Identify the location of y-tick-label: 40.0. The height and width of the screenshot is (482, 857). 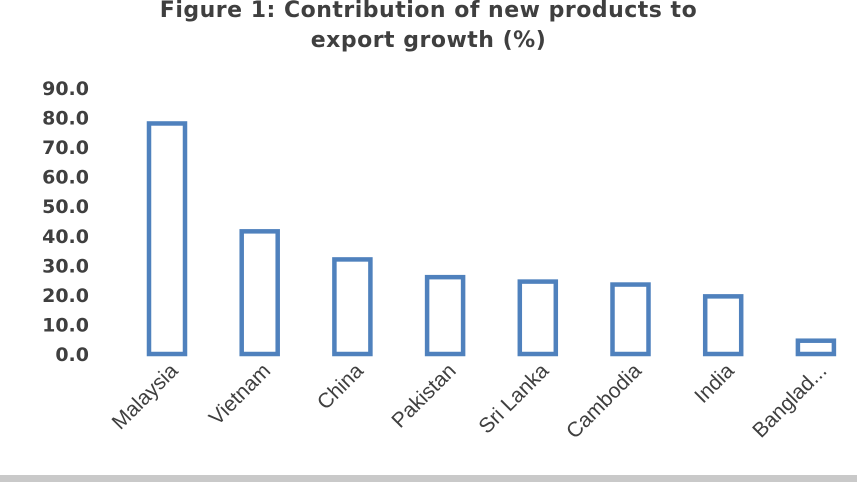
(65, 237).